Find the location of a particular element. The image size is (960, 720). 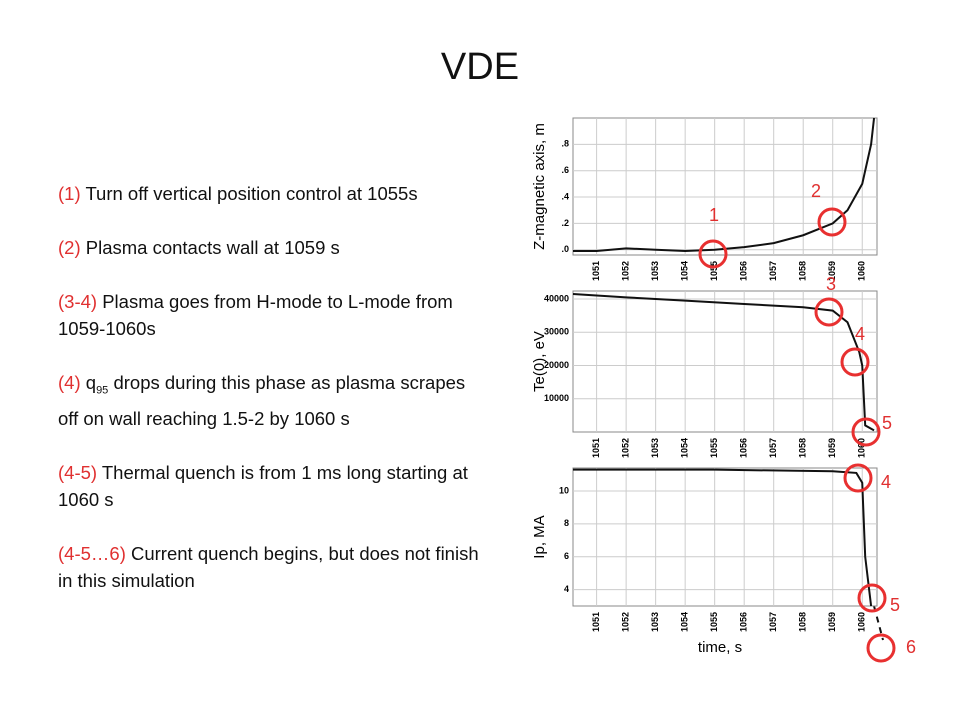

y-tick-label: .2 is located at coordinates (565, 223).